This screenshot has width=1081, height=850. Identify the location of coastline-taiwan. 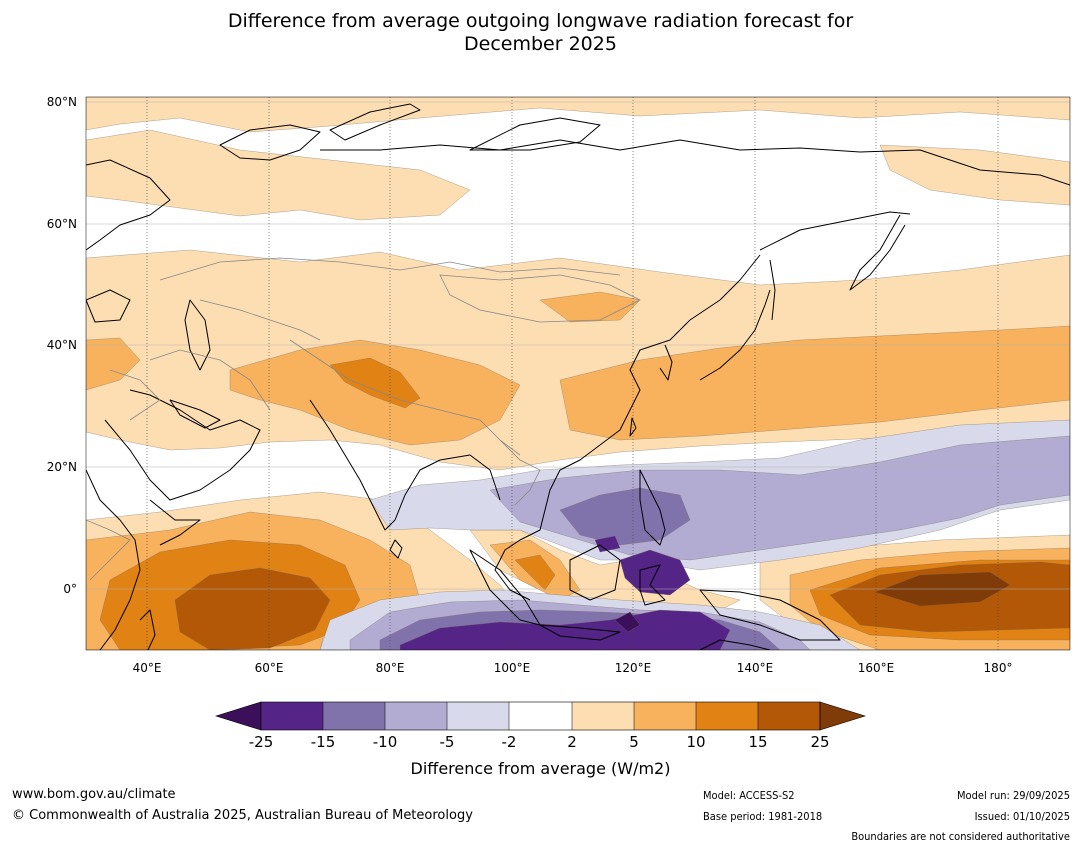
(633, 427).